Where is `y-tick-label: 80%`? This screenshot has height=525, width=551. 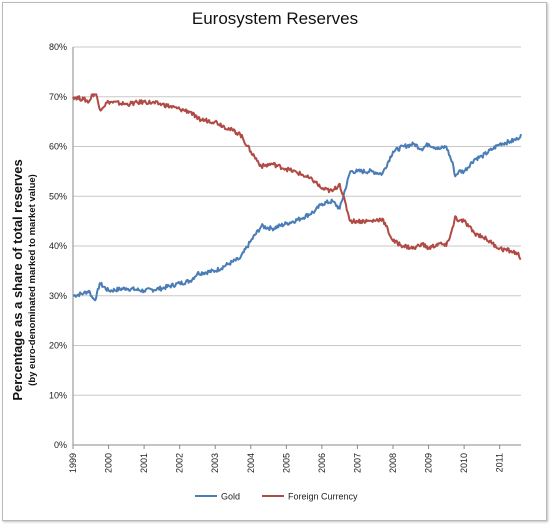
y-tick-label: 80% is located at coordinates (58, 47).